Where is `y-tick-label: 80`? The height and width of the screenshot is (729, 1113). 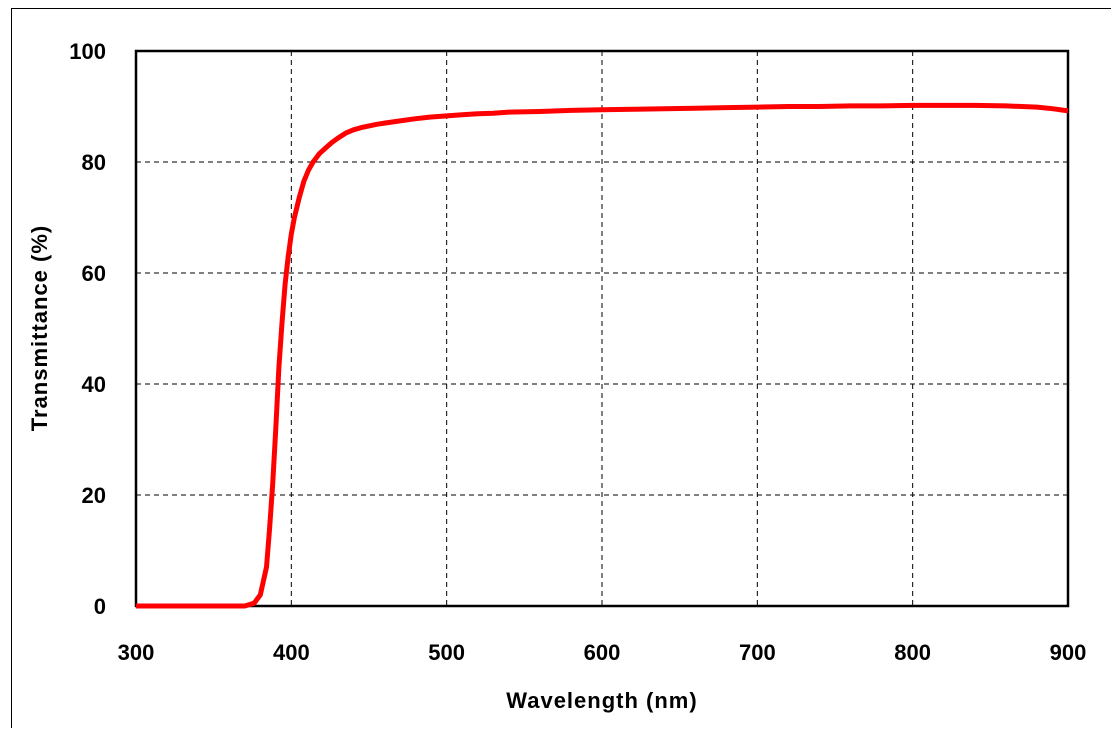 y-tick-label: 80 is located at coordinates (94, 162).